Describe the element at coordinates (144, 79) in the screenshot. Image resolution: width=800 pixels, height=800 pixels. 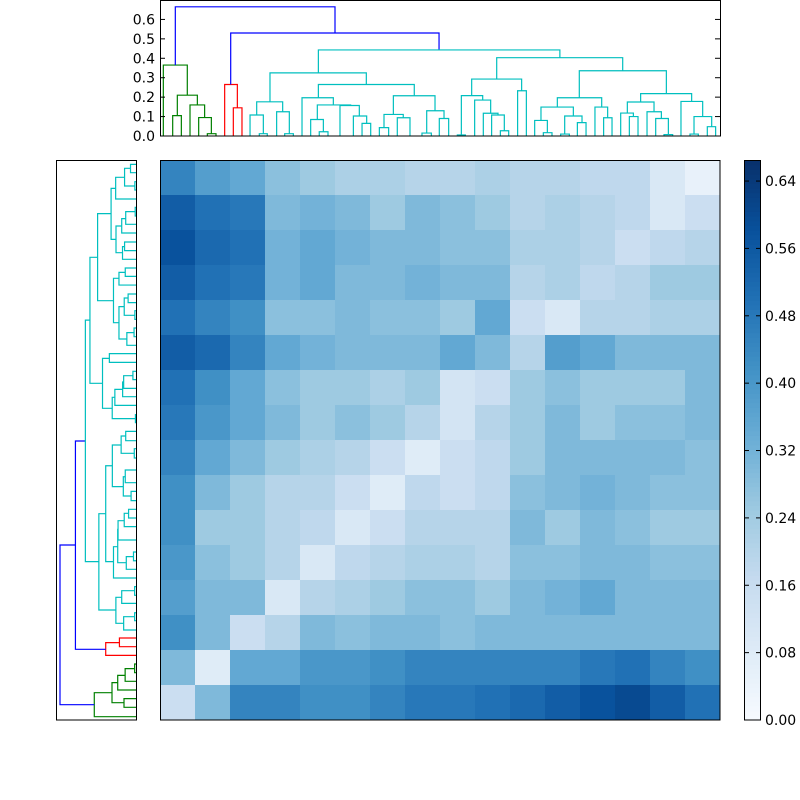
I see `dendrogram-tick-label: 0.3` at that location.